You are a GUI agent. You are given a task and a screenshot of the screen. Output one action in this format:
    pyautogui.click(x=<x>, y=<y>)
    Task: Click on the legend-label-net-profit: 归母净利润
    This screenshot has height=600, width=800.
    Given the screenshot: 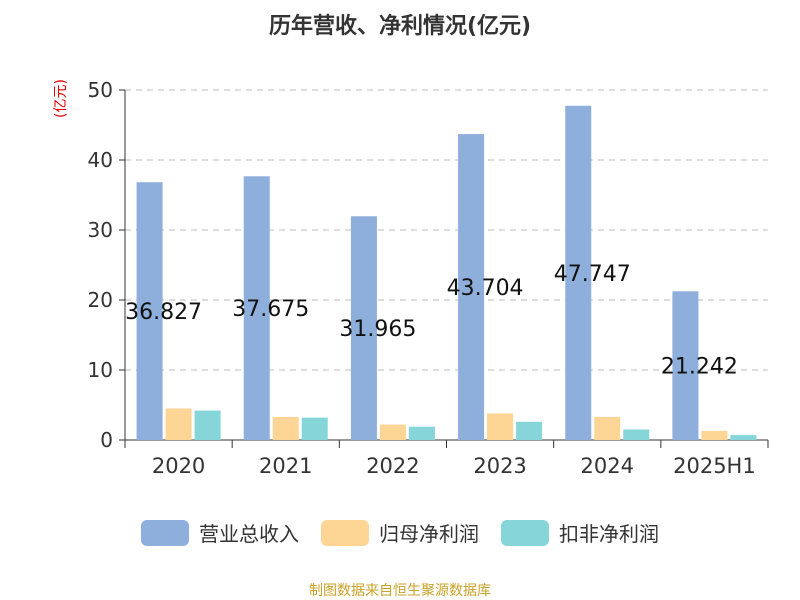 What is the action you would take?
    pyautogui.click(x=429, y=534)
    